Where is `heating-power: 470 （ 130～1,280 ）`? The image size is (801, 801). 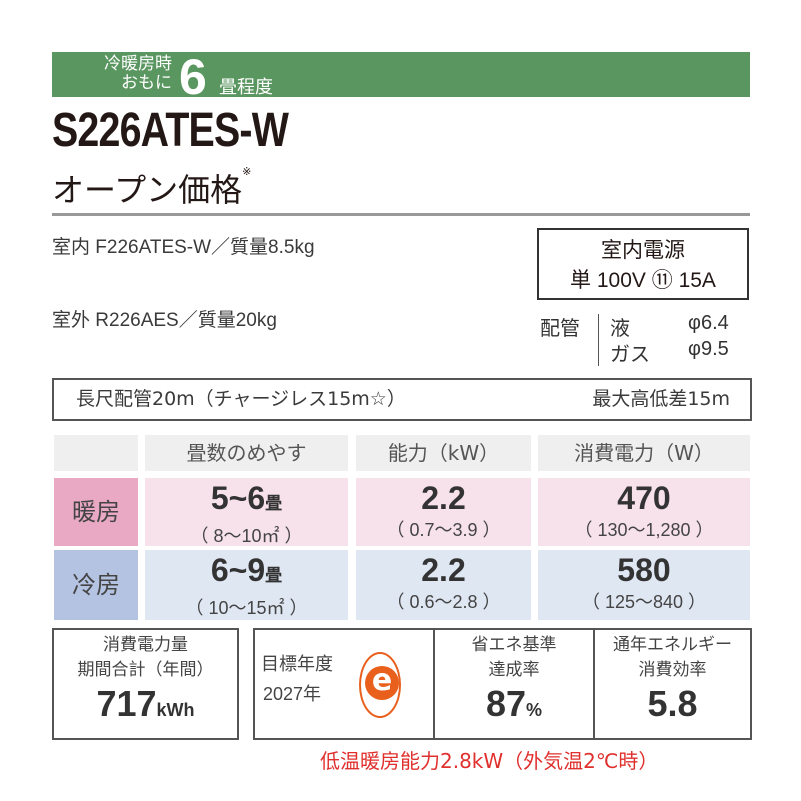 heating-power: 470 （ 130～1,280 ） is located at coordinates (644, 512).